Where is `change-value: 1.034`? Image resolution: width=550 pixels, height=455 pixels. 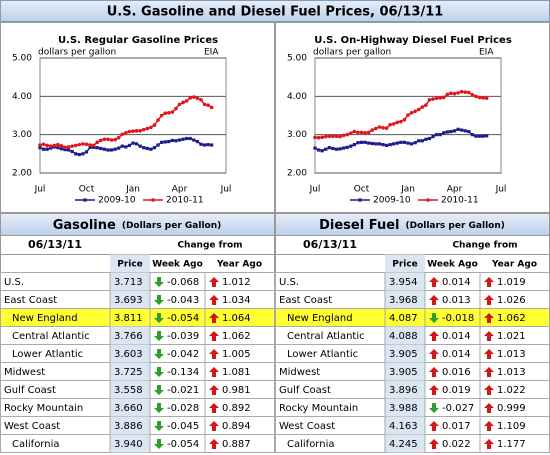
change-value: 1.034 is located at coordinates (236, 300).